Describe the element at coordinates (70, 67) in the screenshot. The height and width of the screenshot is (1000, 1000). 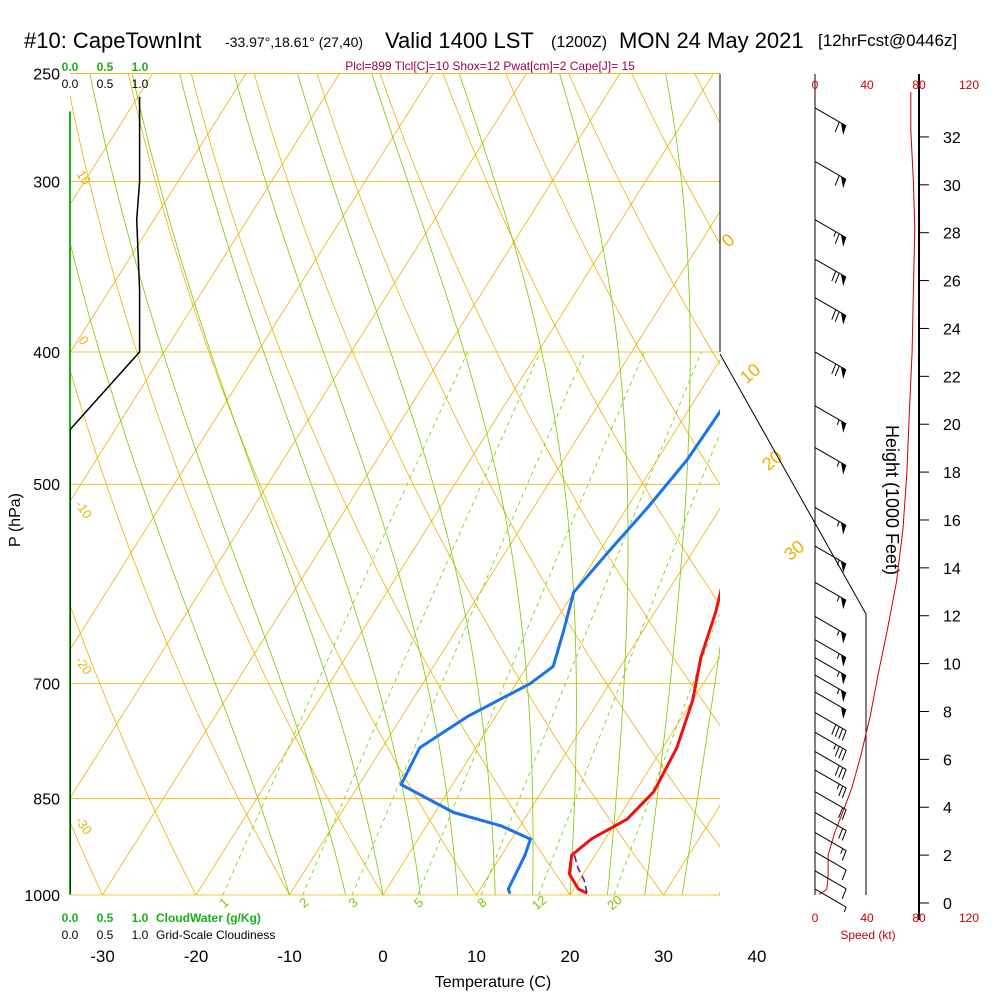
I see `cloudwater-scale-top: 0.0` at that location.